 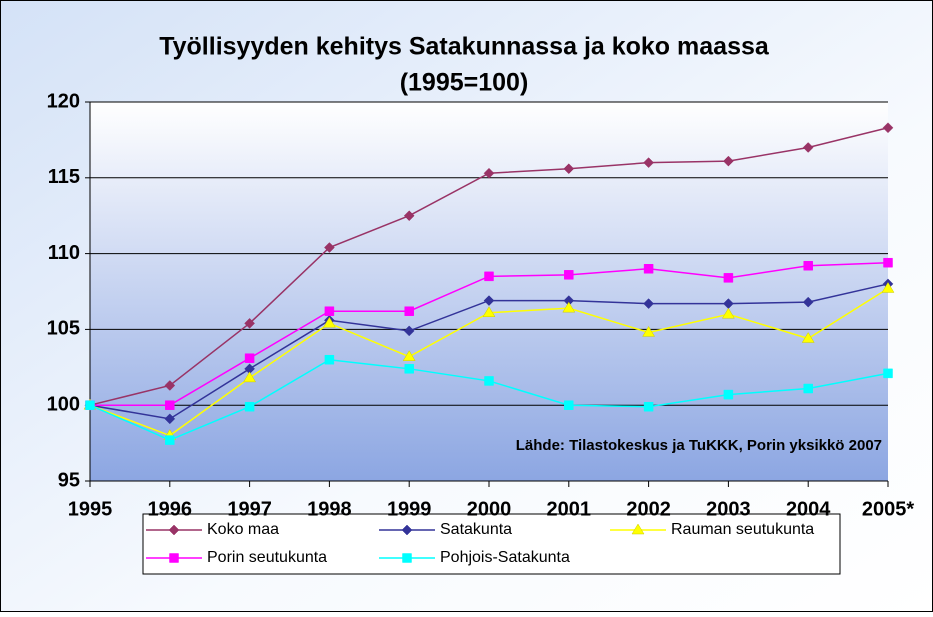 What do you see at coordinates (170, 509) in the screenshot?
I see `x-tick-label: 1996` at bounding box center [170, 509].